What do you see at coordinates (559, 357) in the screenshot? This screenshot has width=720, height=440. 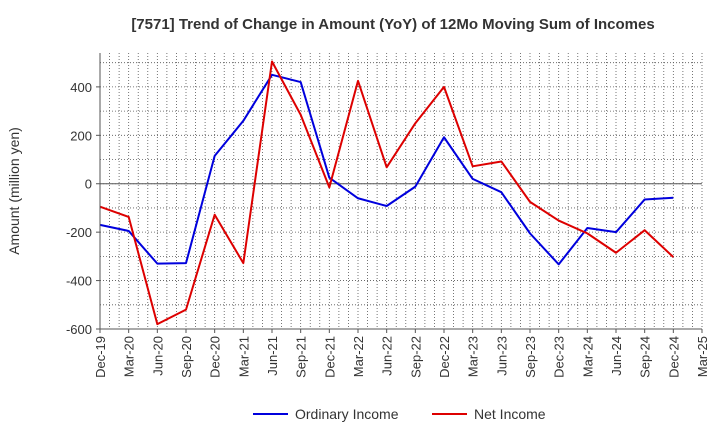 I see `x-tick-label: Dec-23` at bounding box center [559, 357].